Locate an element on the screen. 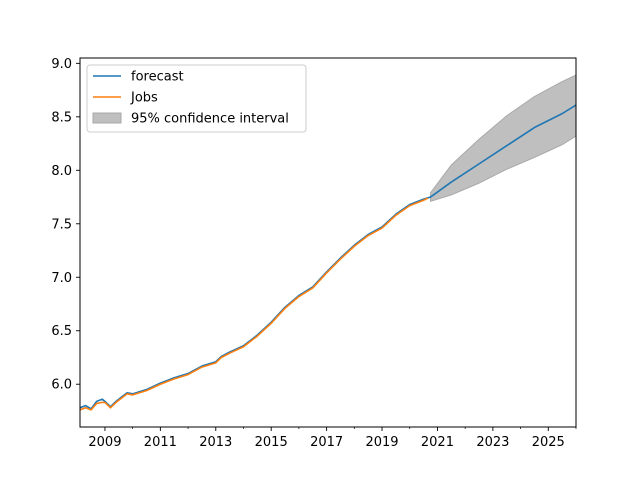 Image resolution: width=640 pixels, height=480 pixels. legend-label: 95% confidence interval is located at coordinates (210, 119).